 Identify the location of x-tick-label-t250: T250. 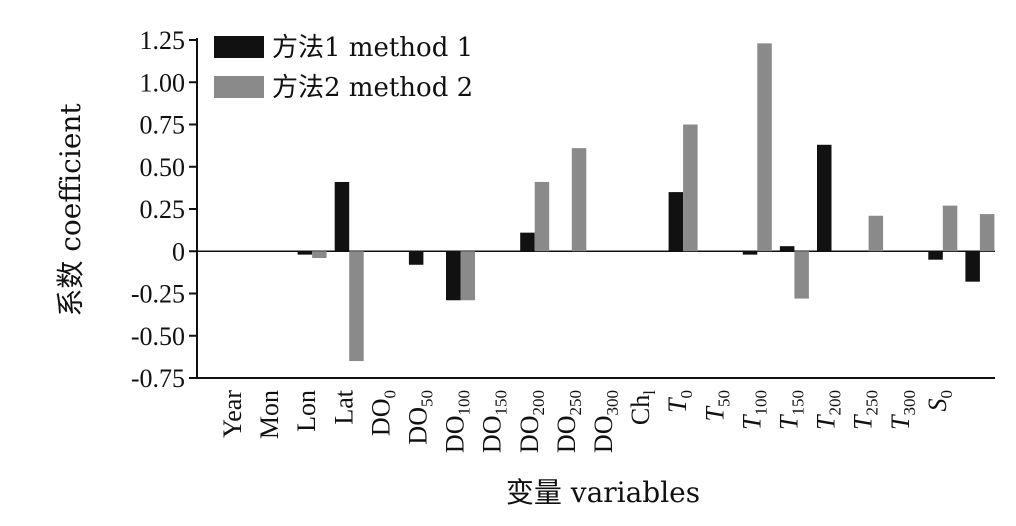
(865, 410).